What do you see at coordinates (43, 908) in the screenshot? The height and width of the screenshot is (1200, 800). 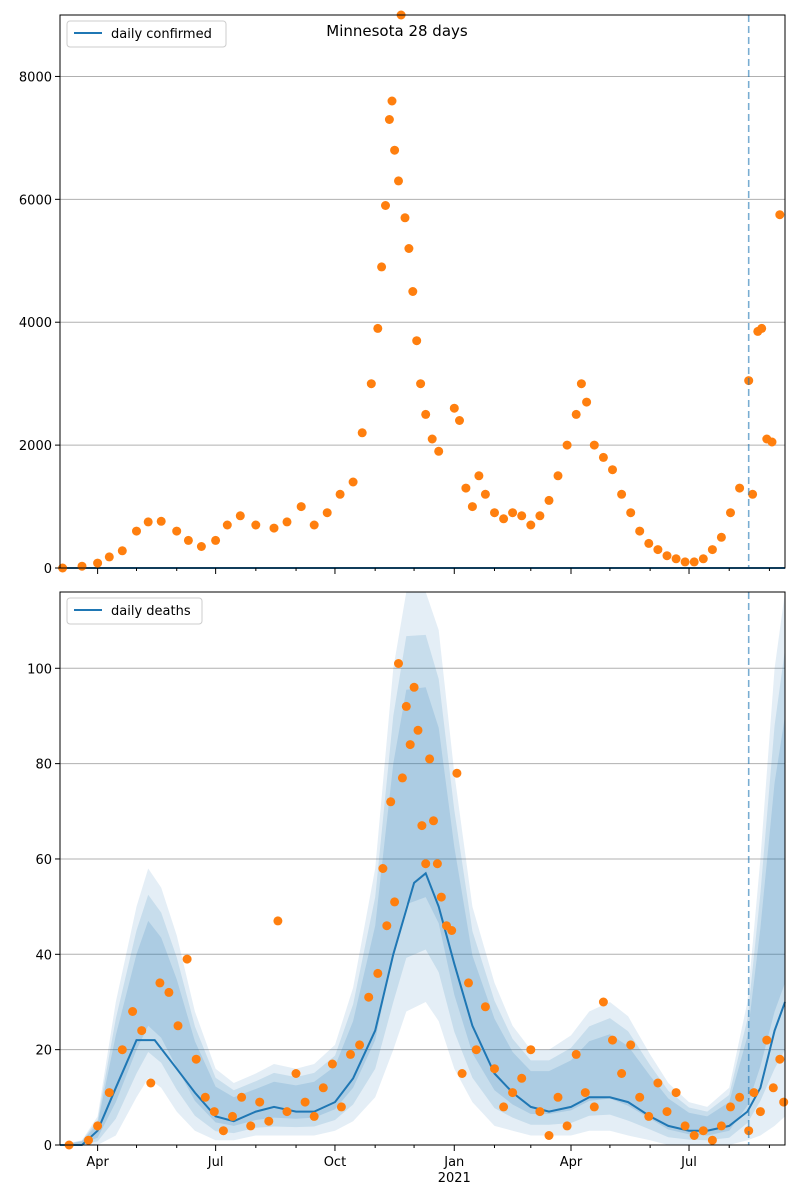 I see `deaths-y-ticks: 0 20 40 60 80 100` at bounding box center [43, 908].